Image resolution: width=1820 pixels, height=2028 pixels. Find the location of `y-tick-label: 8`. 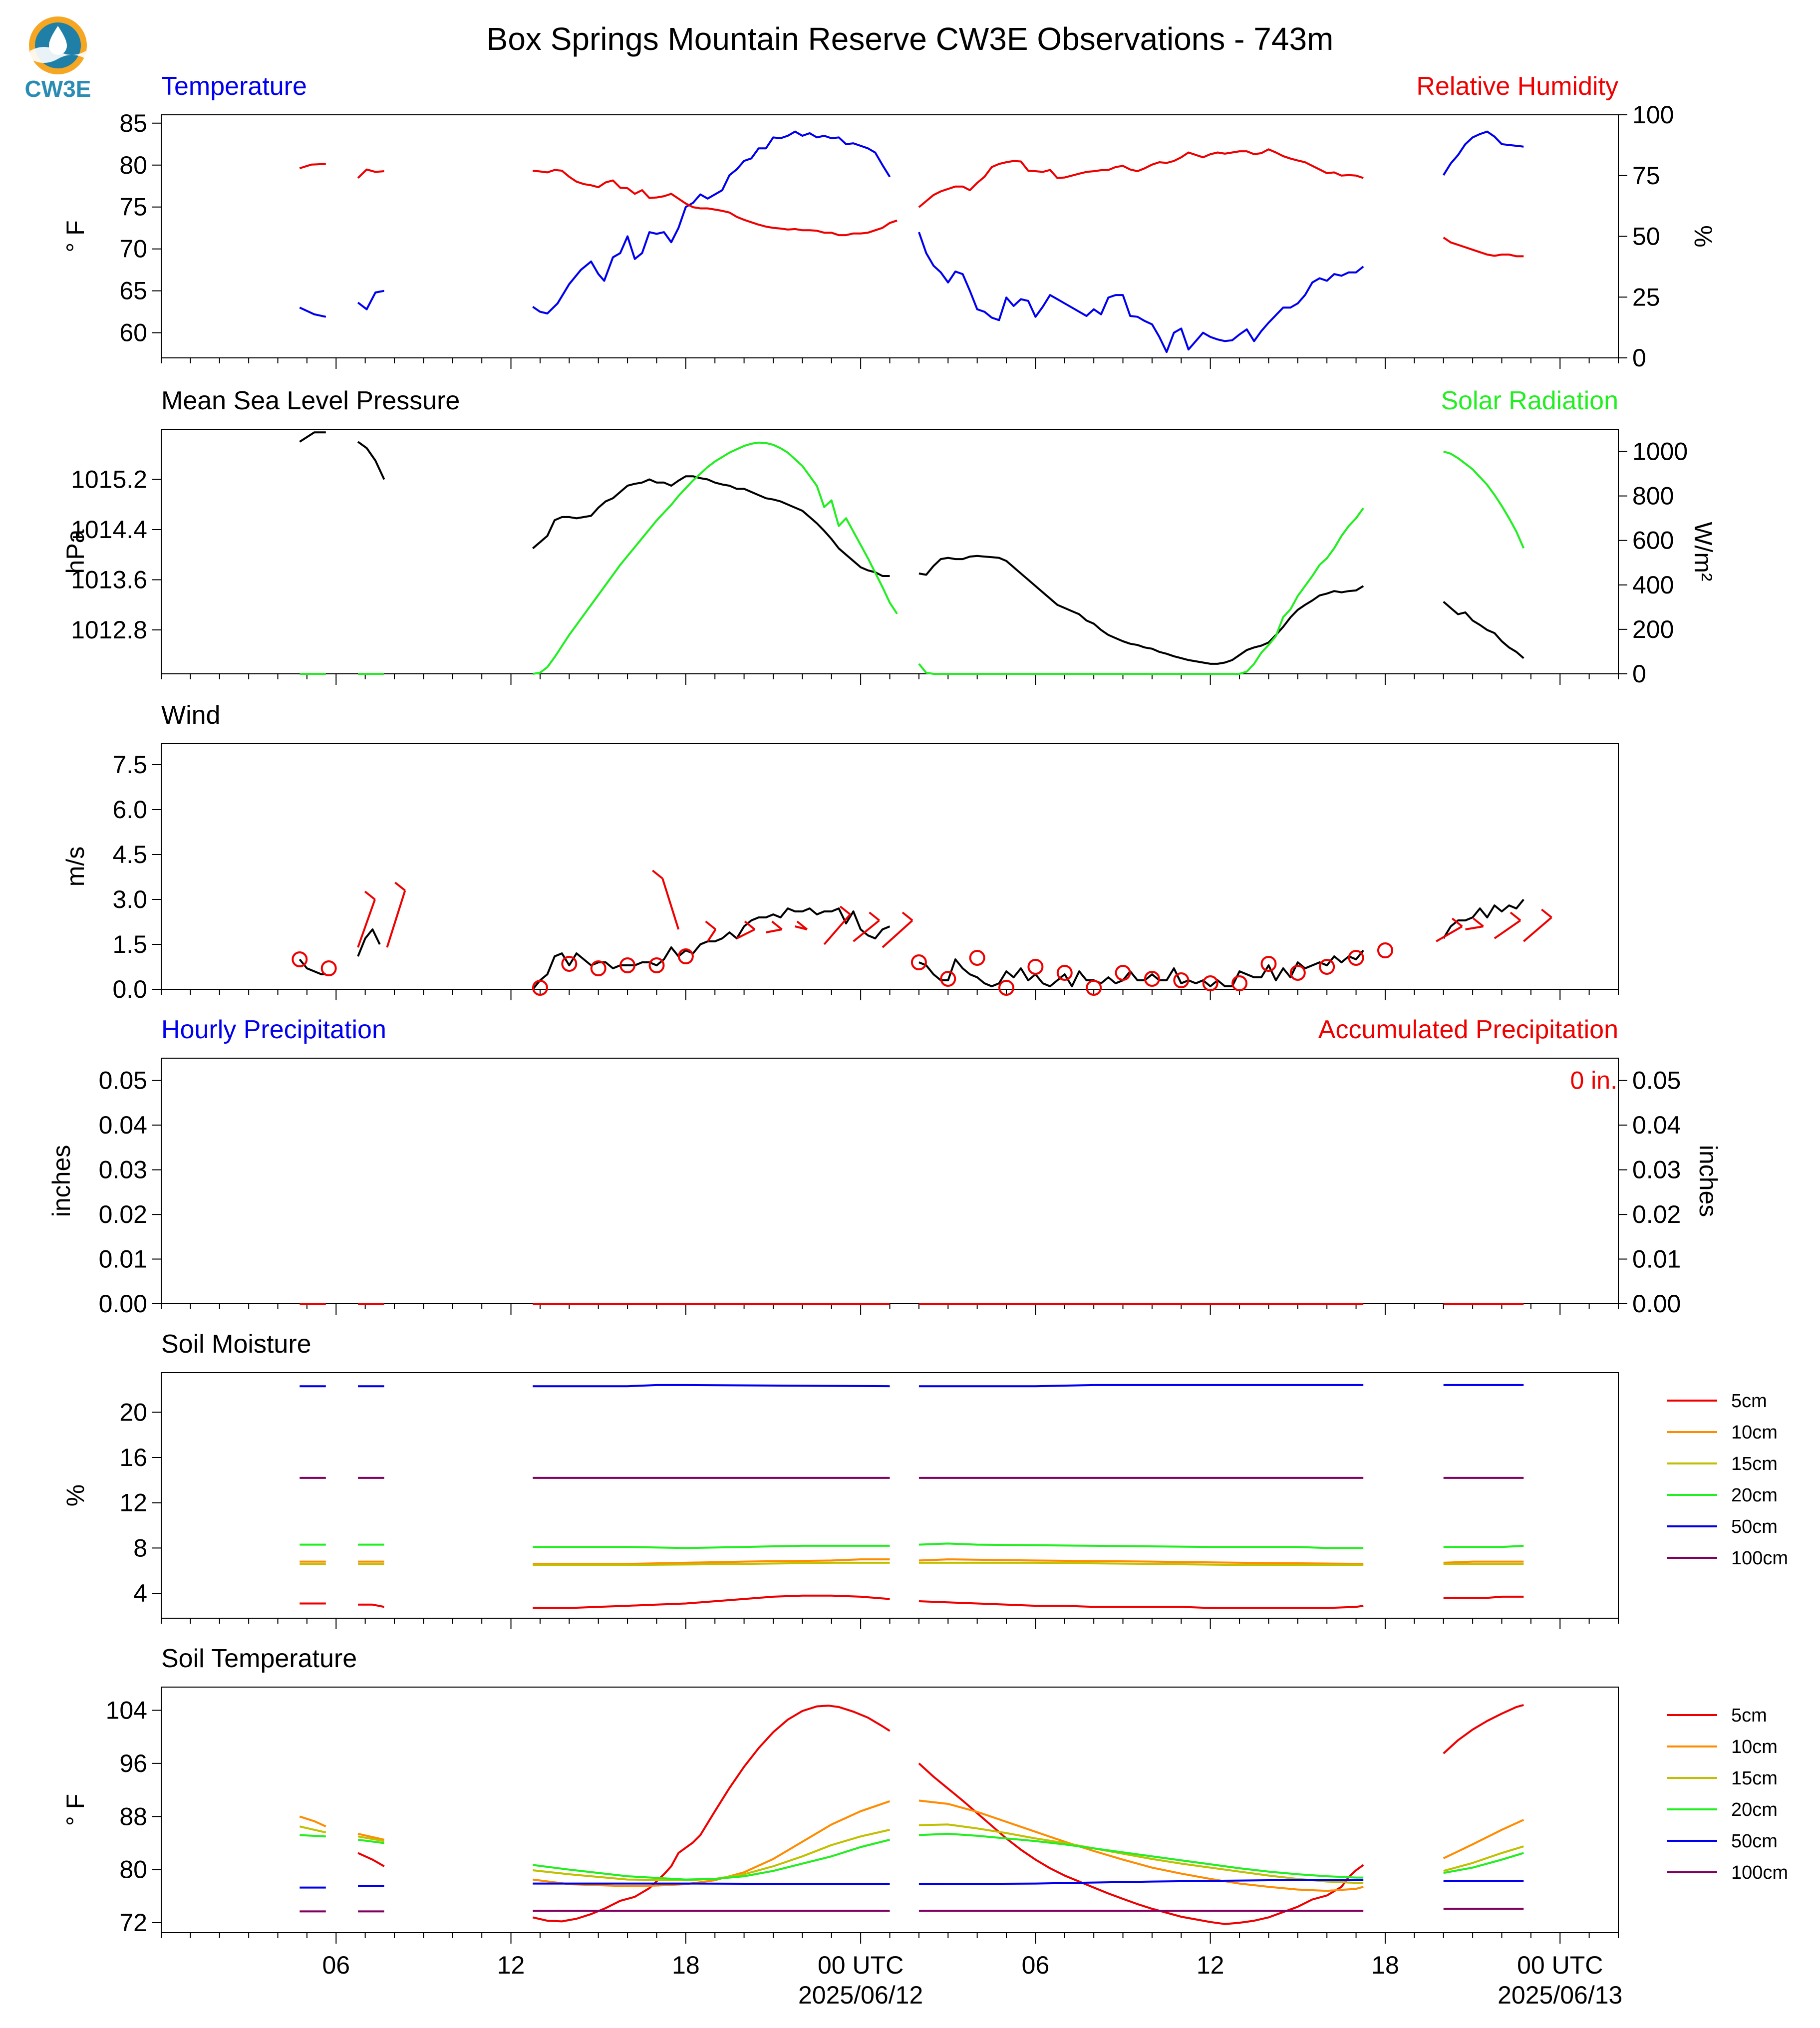

y-tick-label: 8 is located at coordinates (140, 1548).